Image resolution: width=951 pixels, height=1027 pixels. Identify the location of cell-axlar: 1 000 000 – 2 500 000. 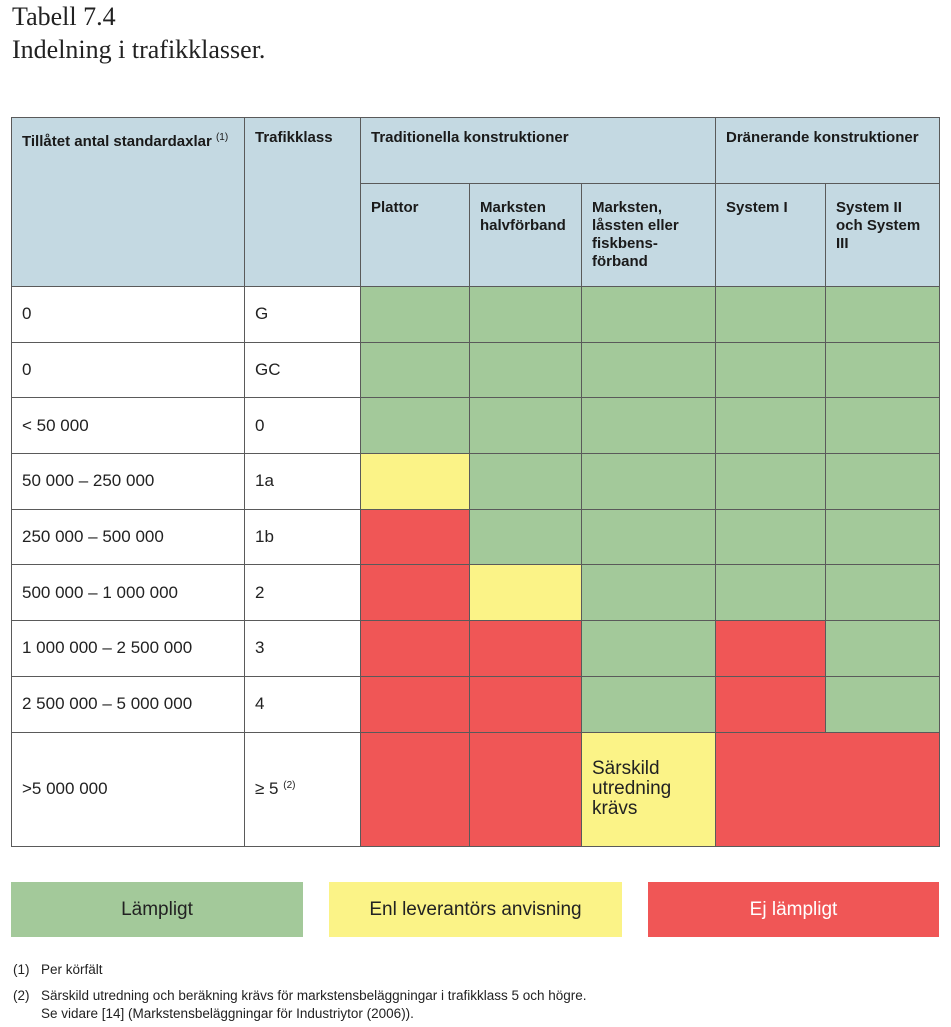
(128, 648).